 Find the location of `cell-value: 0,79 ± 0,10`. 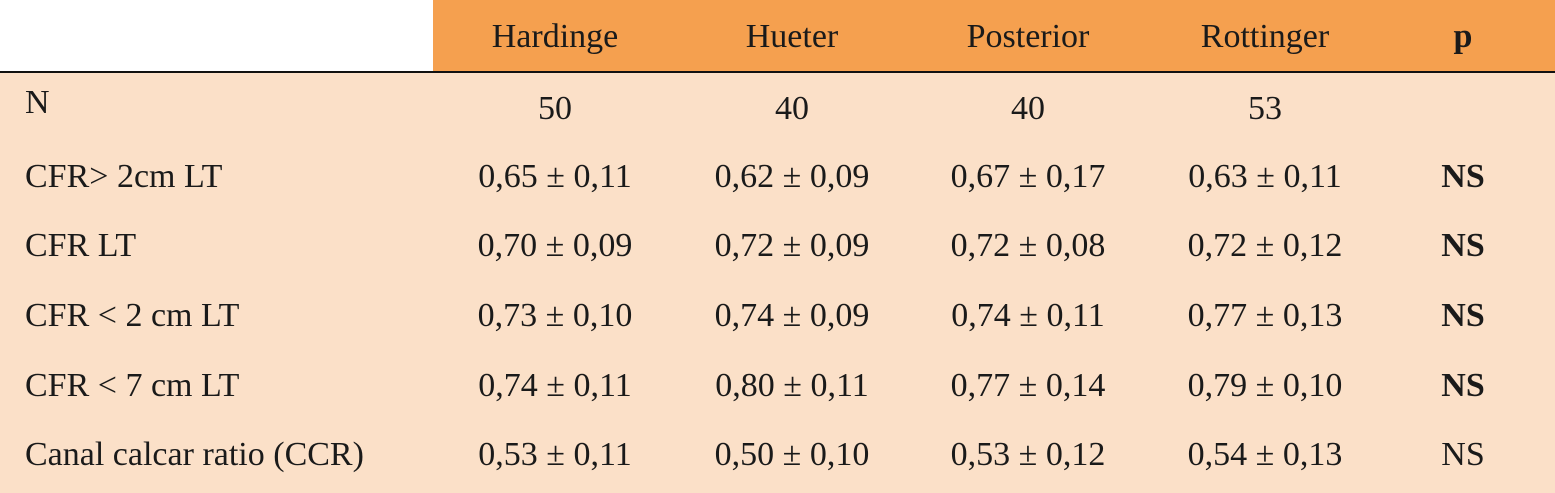

cell-value: 0,79 ± 0,10 is located at coordinates (1265, 385).